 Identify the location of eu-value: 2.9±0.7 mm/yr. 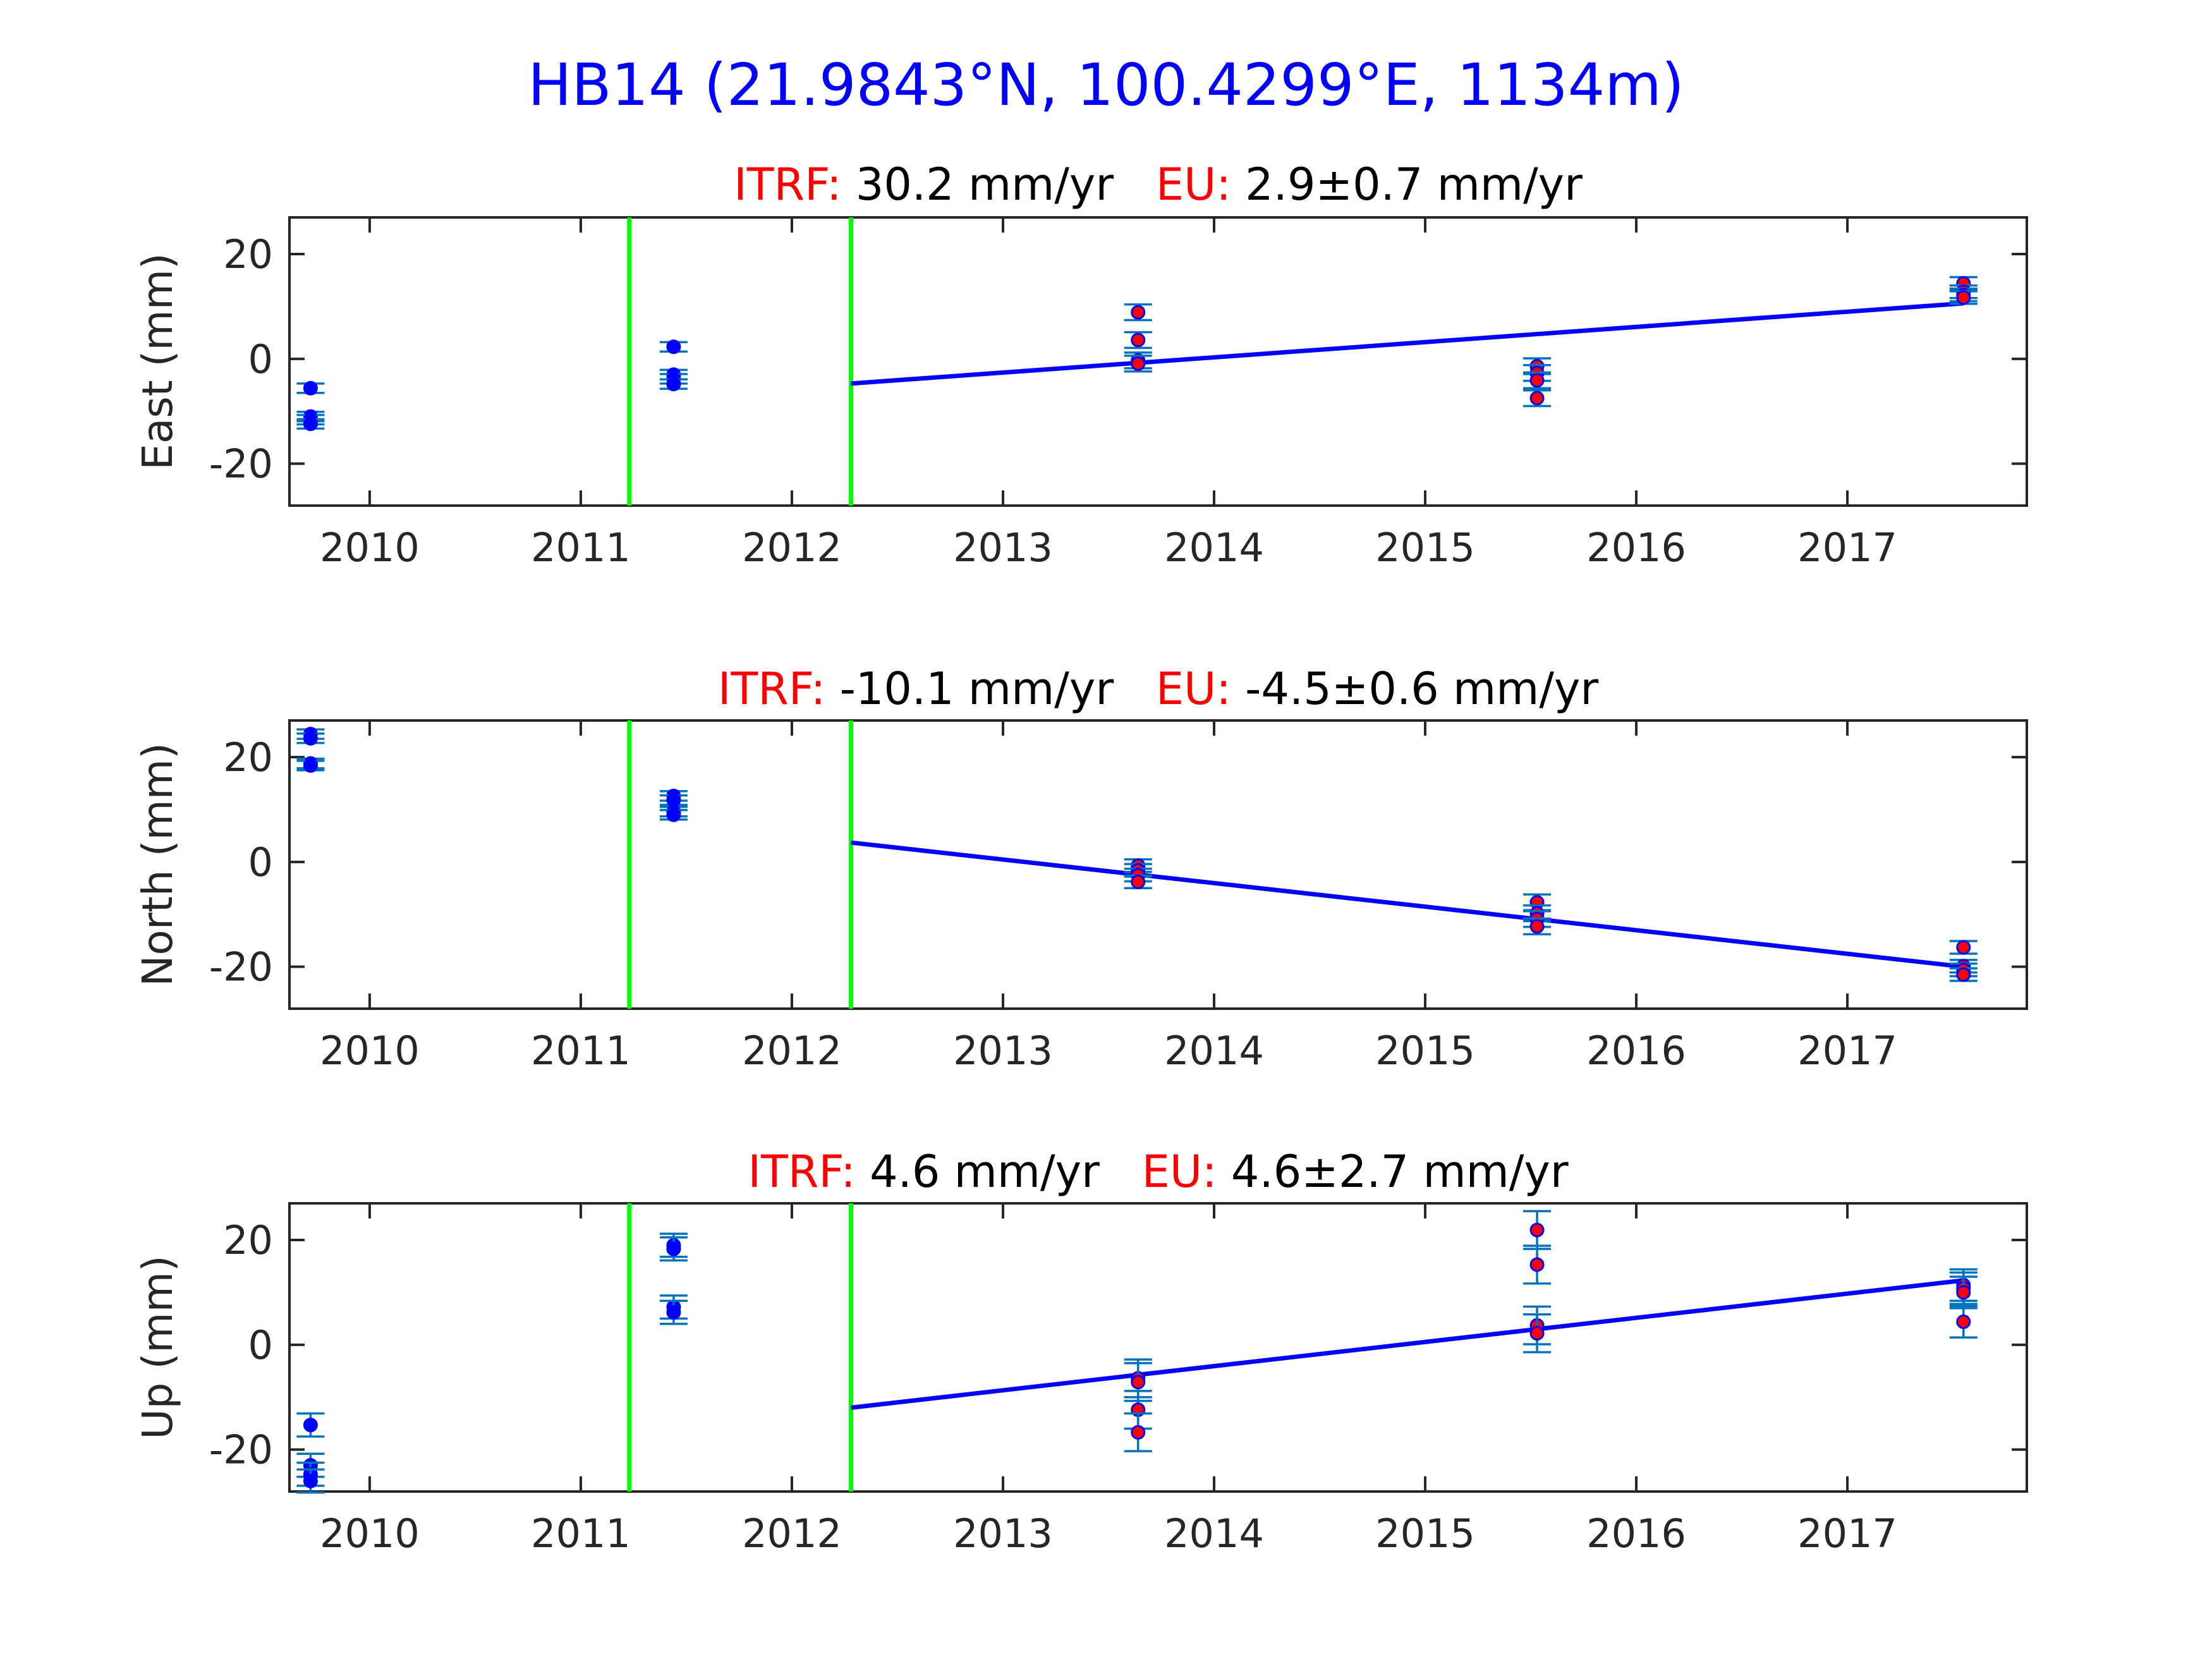
(1407, 184).